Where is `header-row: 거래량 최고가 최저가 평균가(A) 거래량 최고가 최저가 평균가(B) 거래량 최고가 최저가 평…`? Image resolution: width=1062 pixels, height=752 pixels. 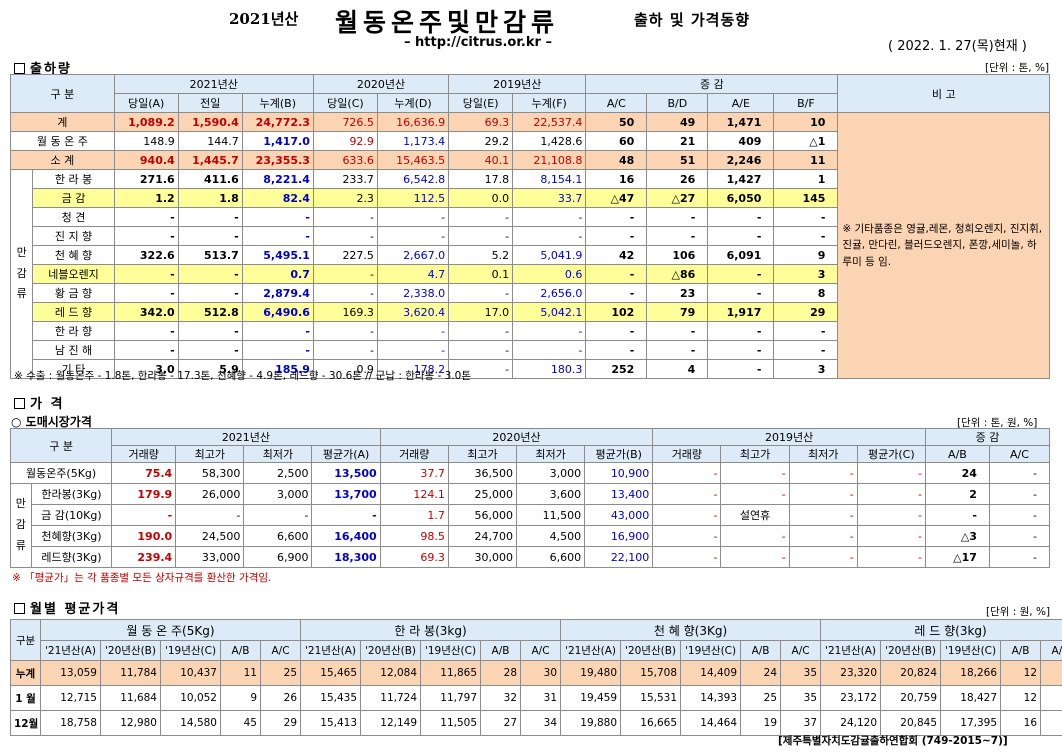
header-row: 거래량 최고가 최저가 평균가(A) 거래량 최고가 최저가 평균가(B) 거래량 최고가 최저가 평… is located at coordinates (531, 454).